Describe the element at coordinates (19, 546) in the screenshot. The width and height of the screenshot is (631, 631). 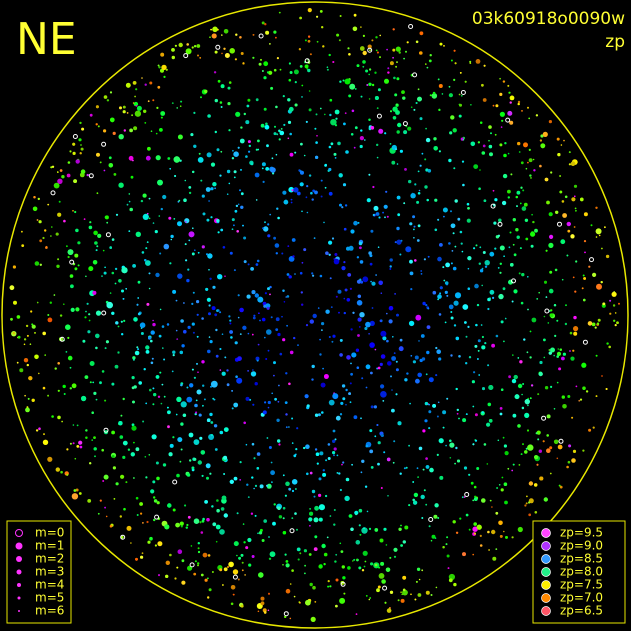
I see `legend-symbol` at that location.